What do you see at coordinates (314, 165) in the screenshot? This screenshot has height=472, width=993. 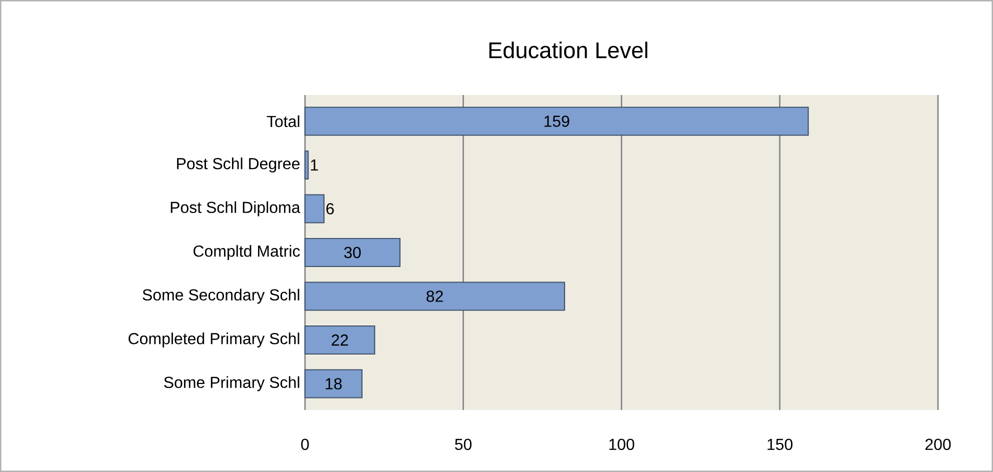 I see `data-label: 1` at bounding box center [314, 165].